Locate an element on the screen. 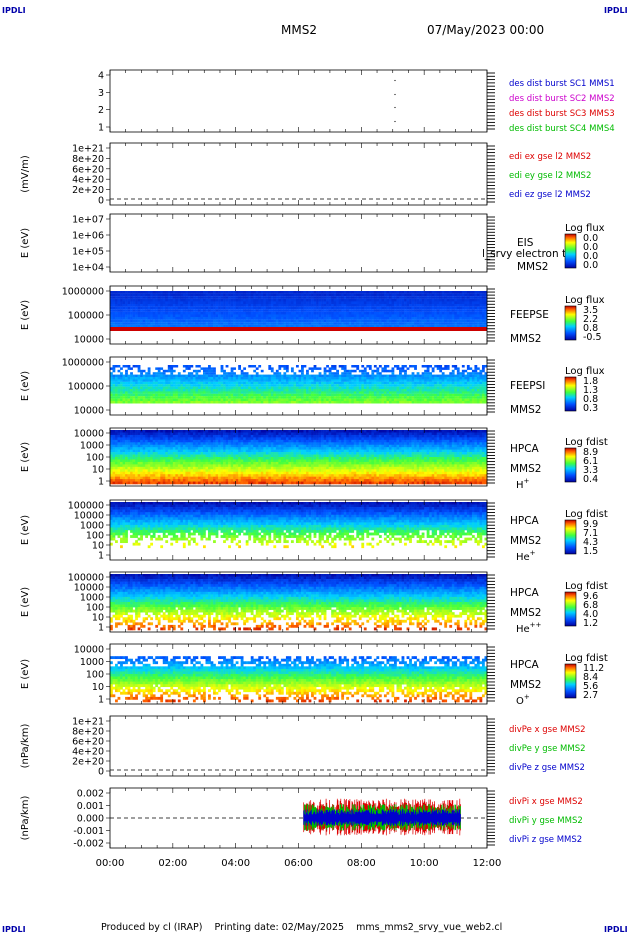 This screenshot has width=630, height=934. y-axis-label-p2: (mV/m) is located at coordinates (25, 174).